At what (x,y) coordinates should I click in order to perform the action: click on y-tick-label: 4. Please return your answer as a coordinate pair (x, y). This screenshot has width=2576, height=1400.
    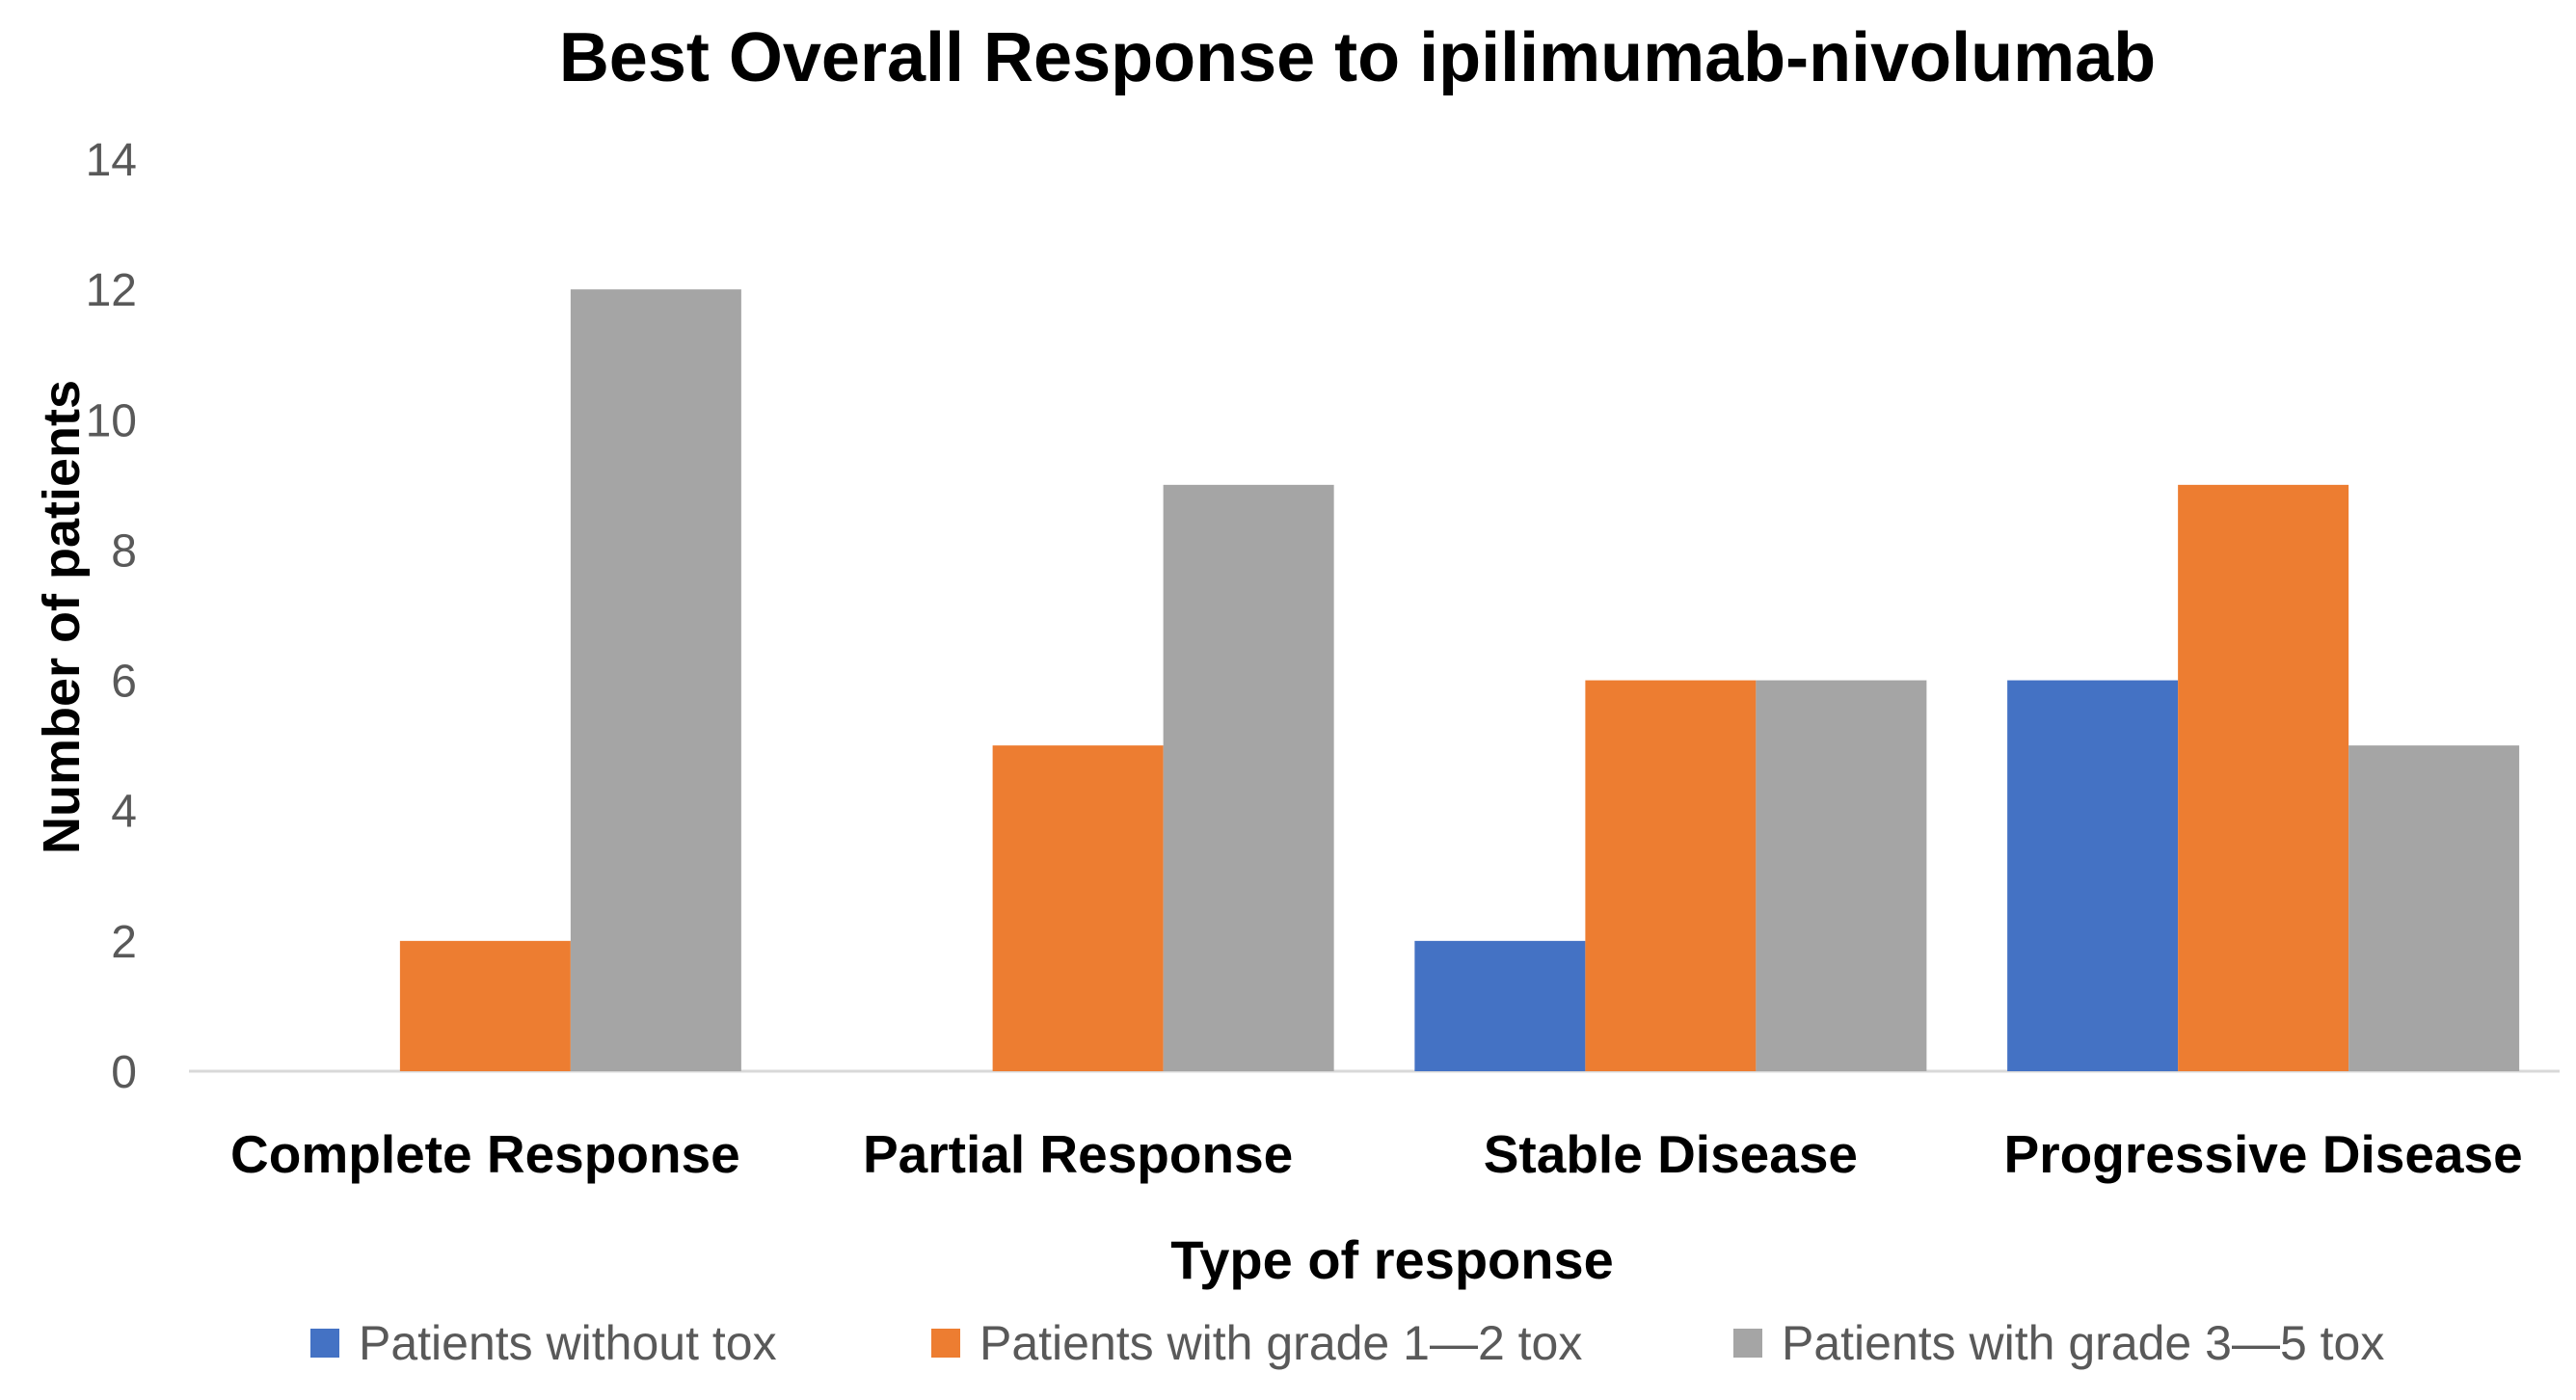
    Looking at the image, I should click on (124, 812).